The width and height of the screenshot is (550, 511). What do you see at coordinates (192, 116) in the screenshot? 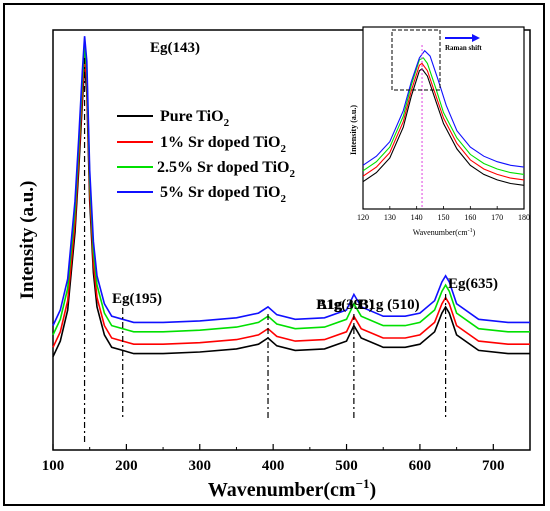
I see `legend-label-main-0: Pure TiO` at bounding box center [192, 116].